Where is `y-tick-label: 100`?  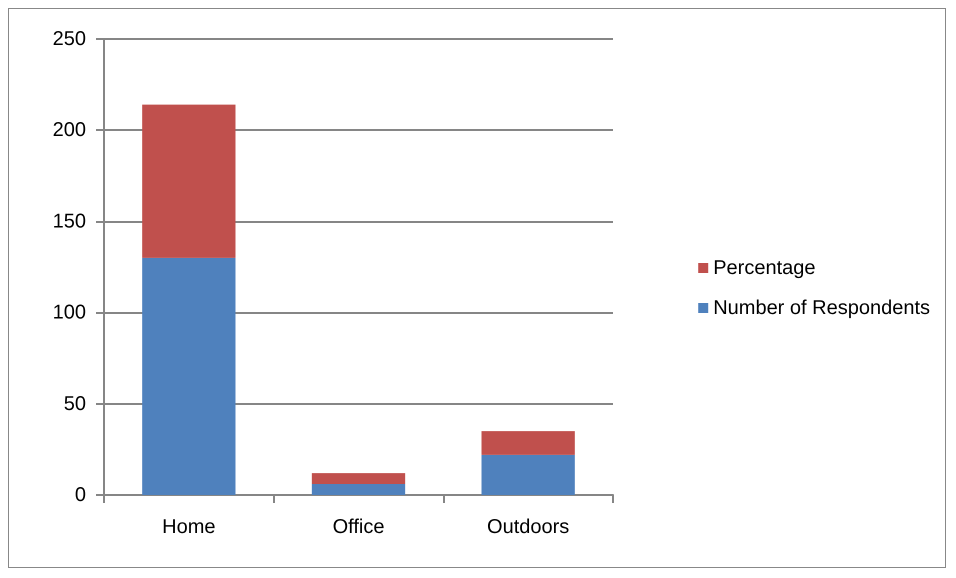 y-tick-label: 100 is located at coordinates (69, 313).